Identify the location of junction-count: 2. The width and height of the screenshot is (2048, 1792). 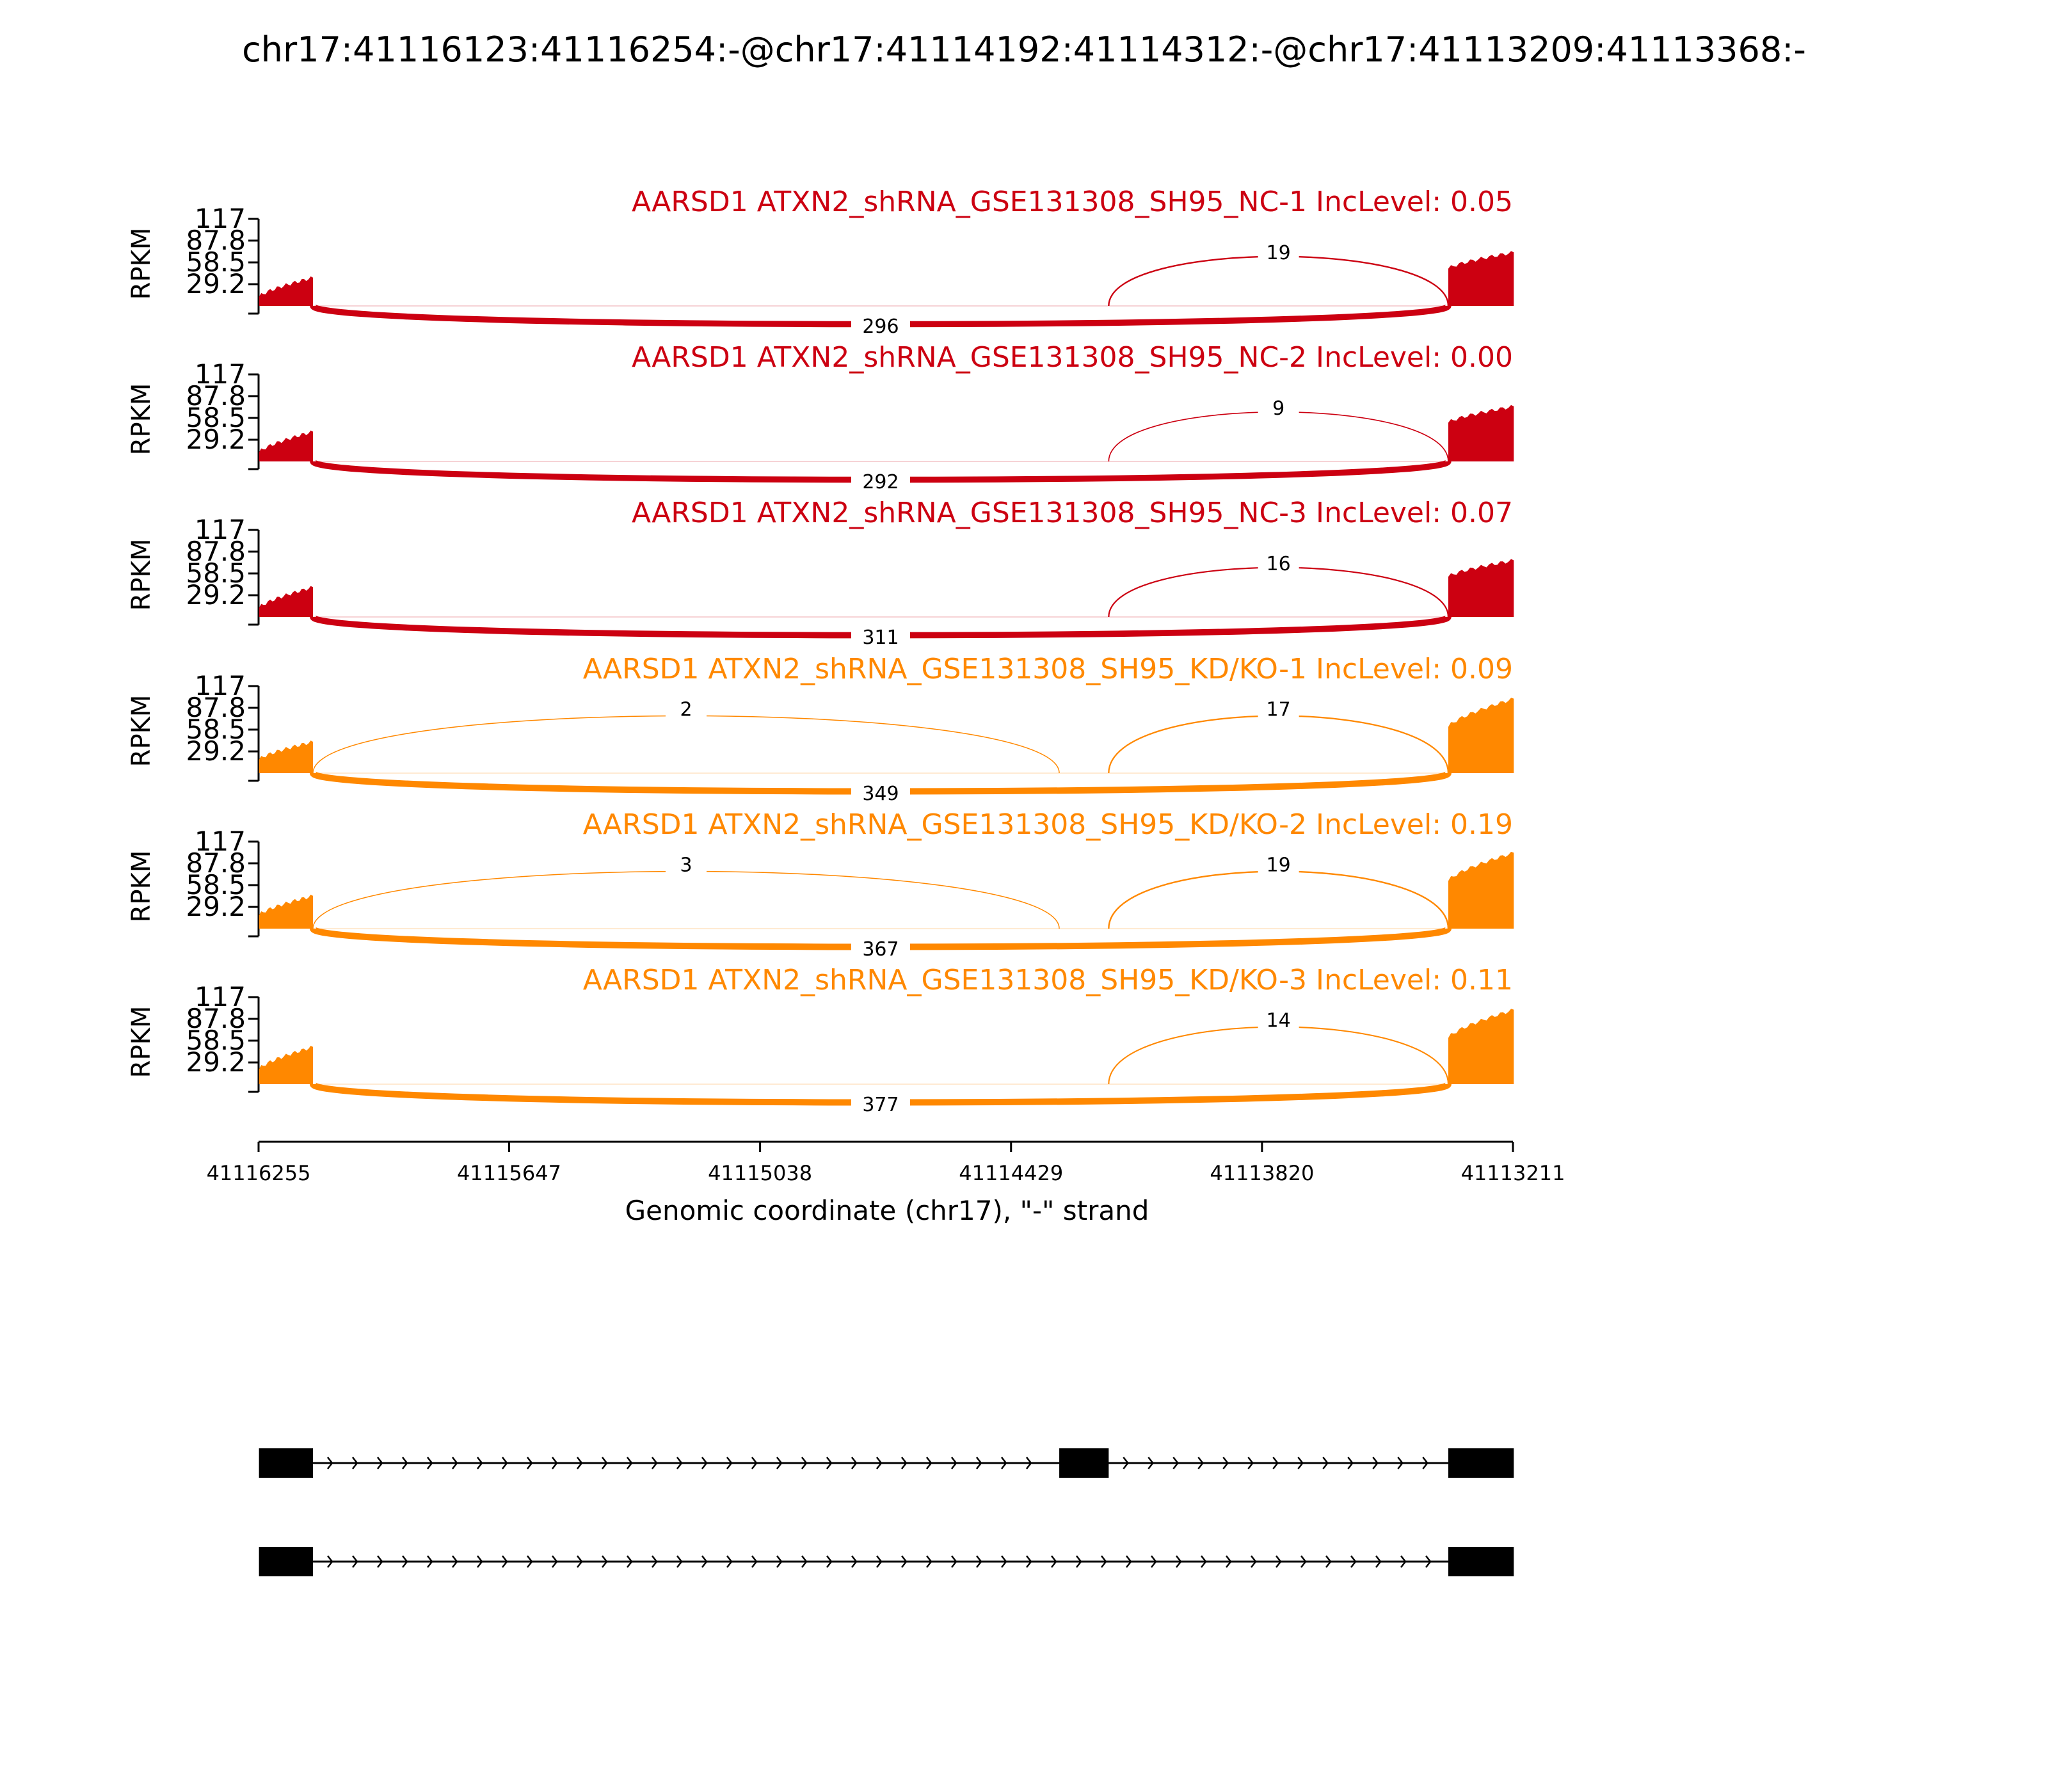
(686, 710).